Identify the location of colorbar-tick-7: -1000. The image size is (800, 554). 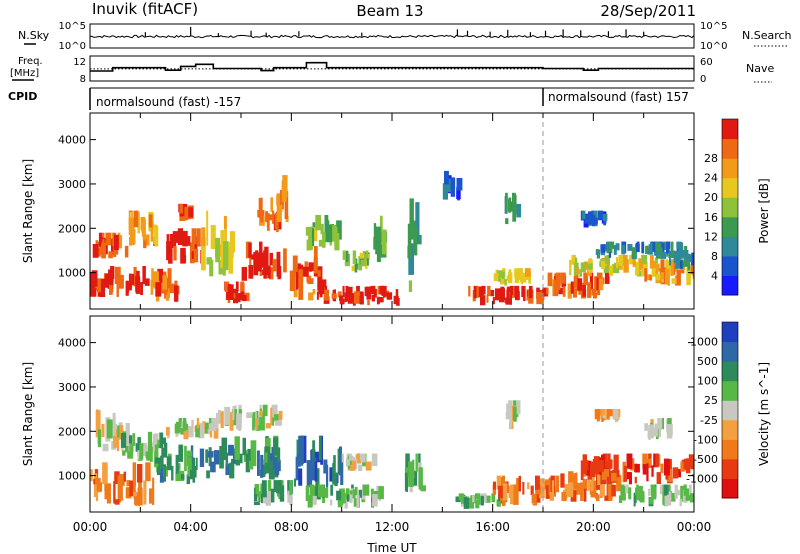
(702, 478).